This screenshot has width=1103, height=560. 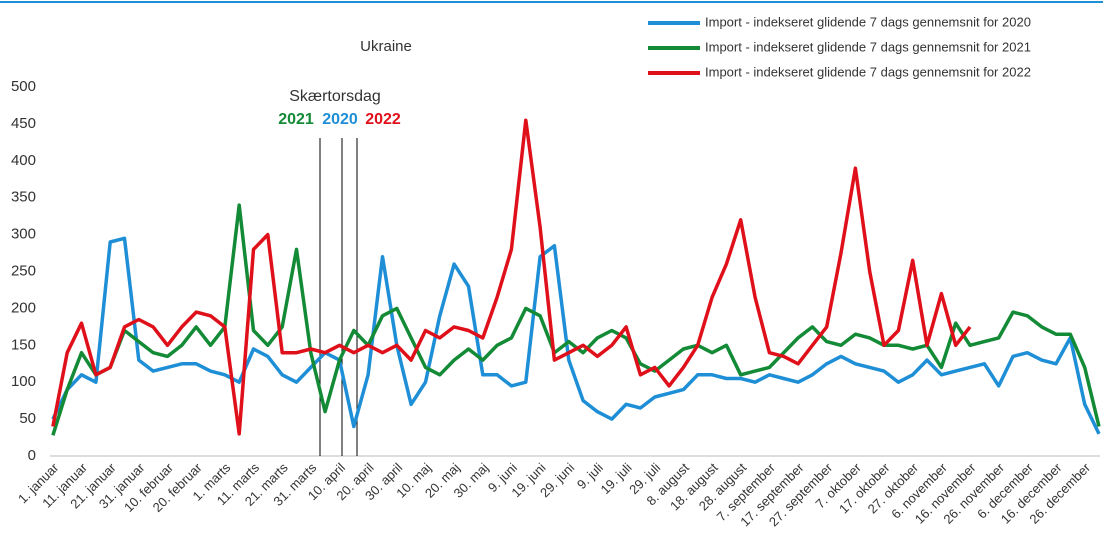 I want to click on chart-title: Ukraine, so click(x=386, y=46).